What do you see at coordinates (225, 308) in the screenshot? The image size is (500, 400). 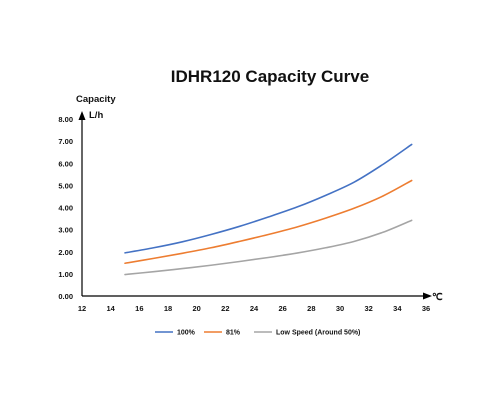 I see `x-tick-label: 22` at bounding box center [225, 308].